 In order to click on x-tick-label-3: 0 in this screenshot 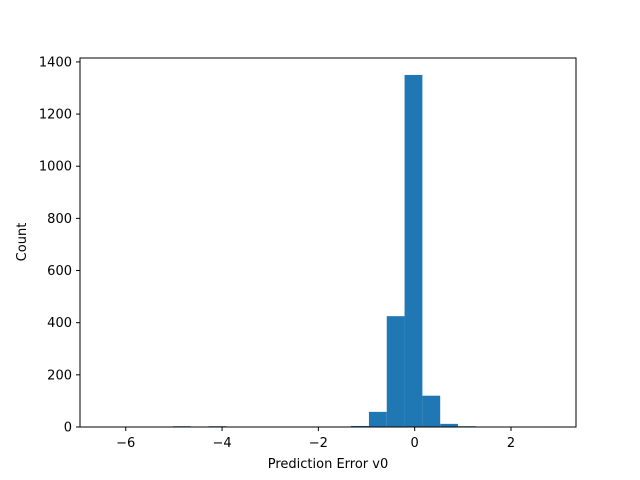, I will do `click(415, 443)`.